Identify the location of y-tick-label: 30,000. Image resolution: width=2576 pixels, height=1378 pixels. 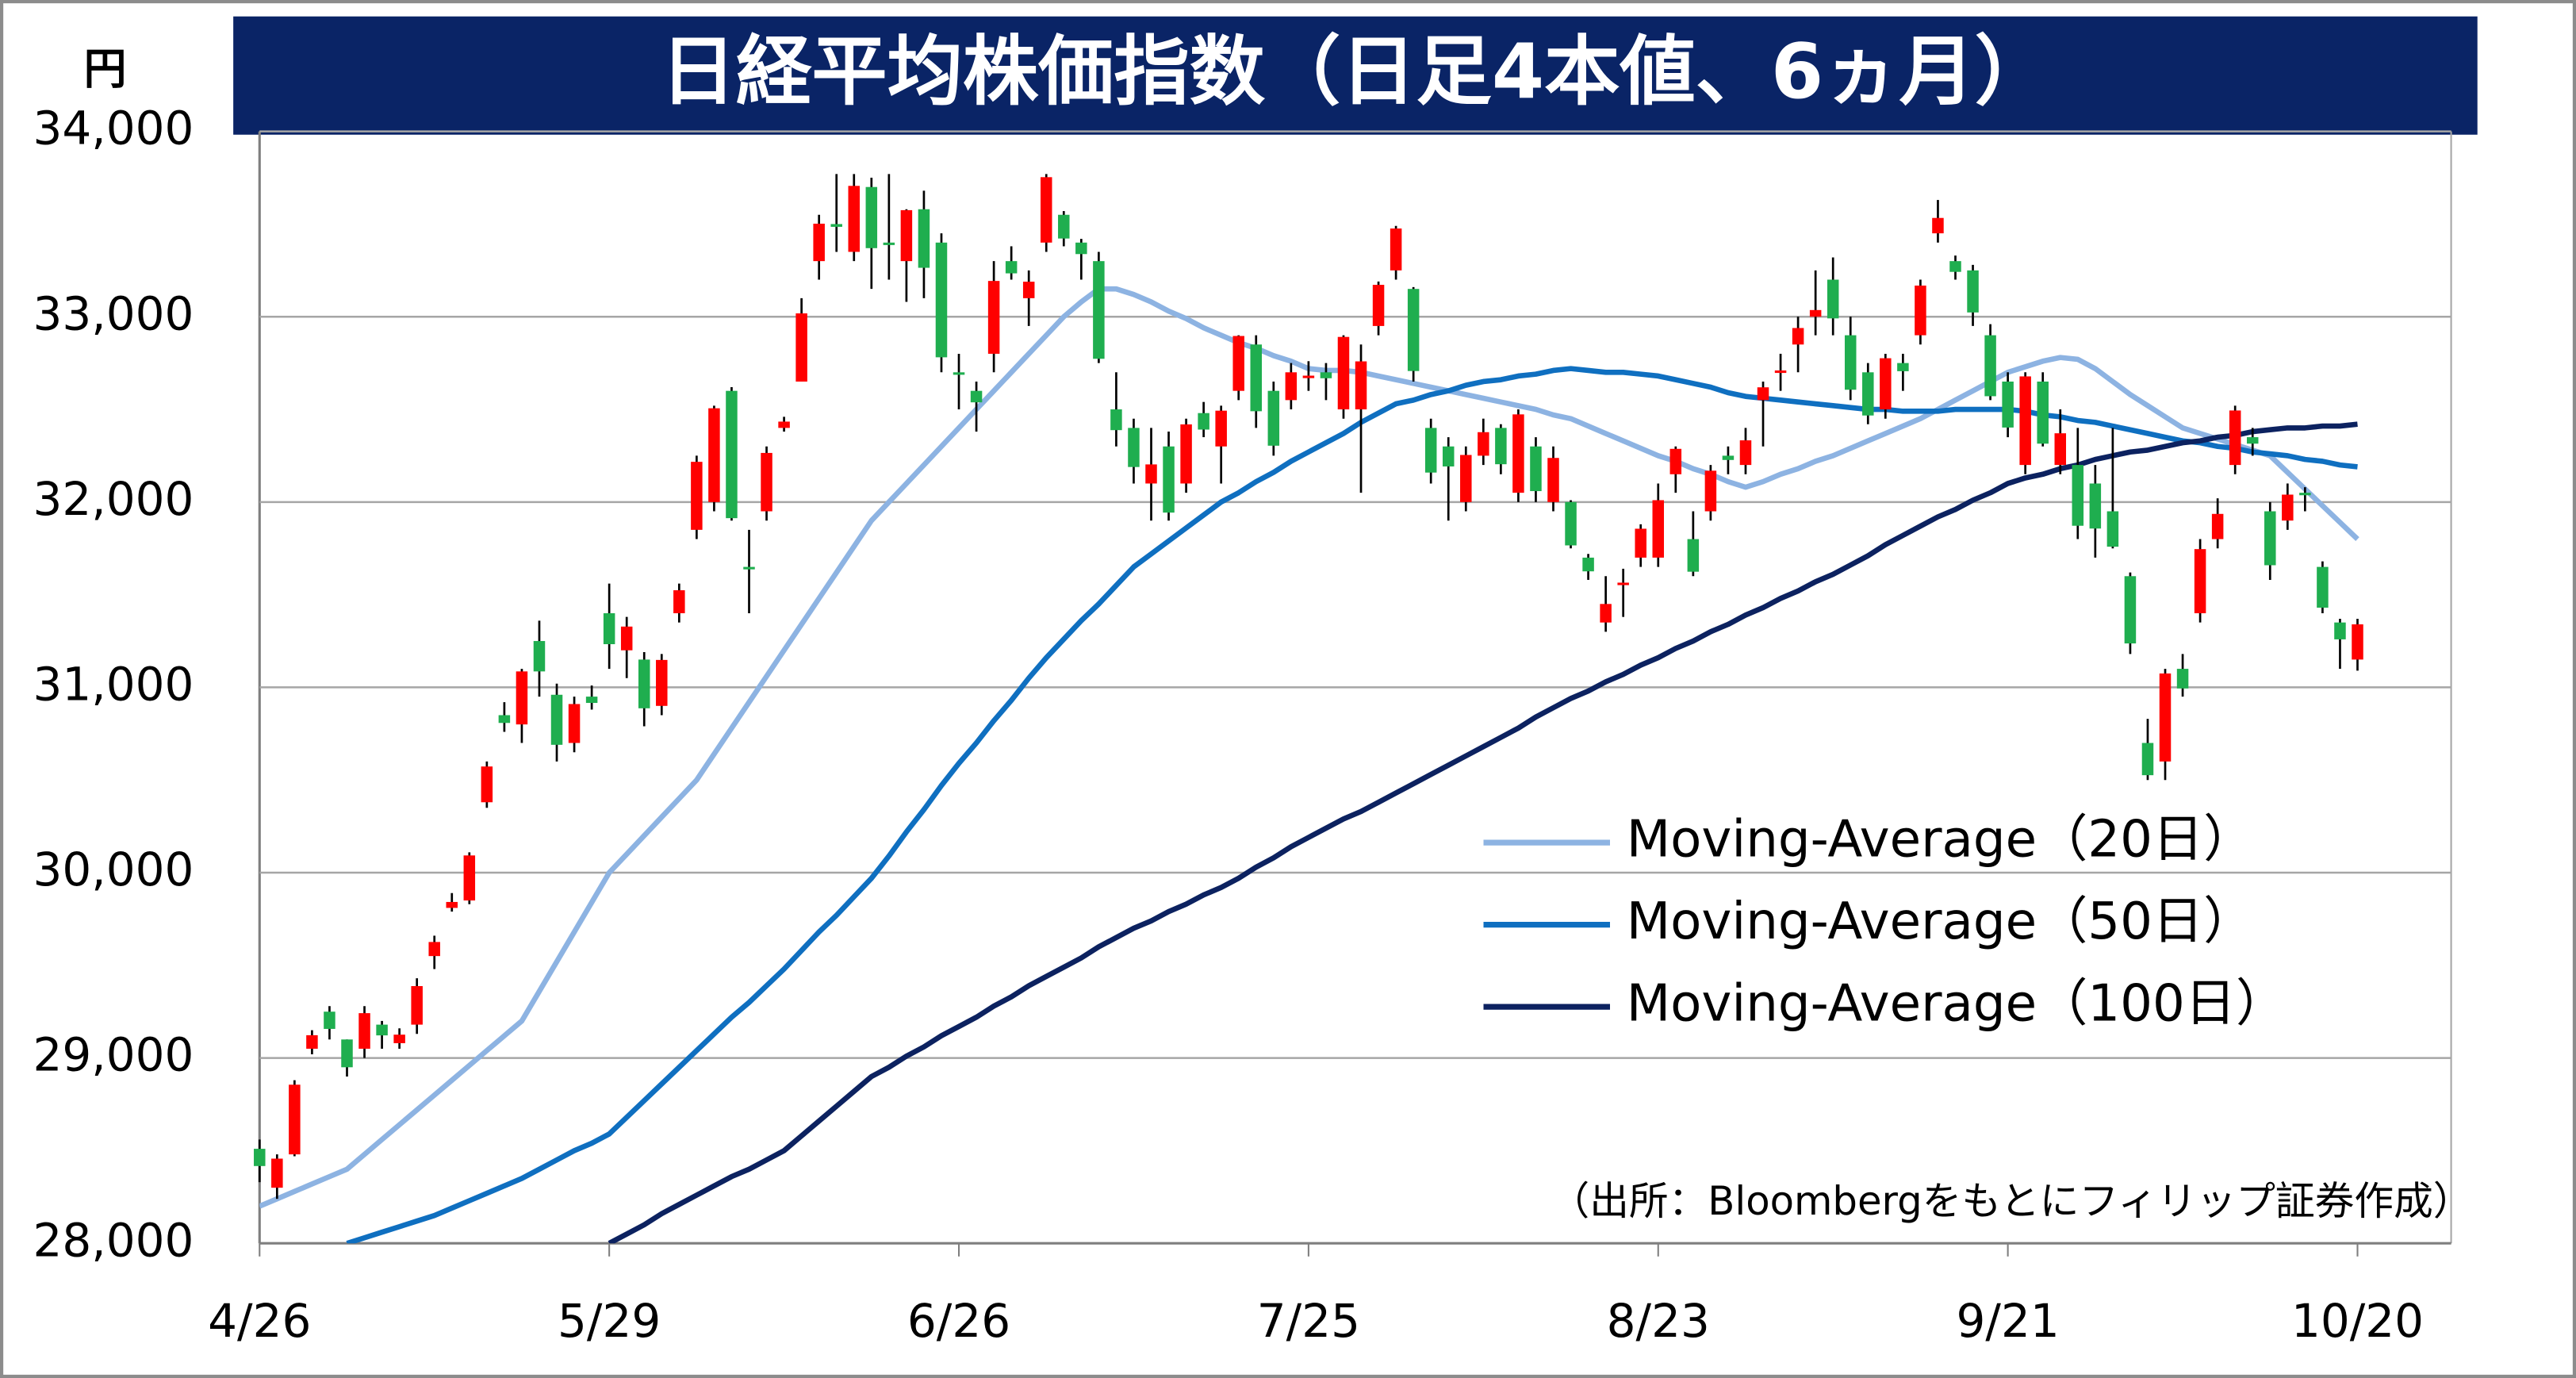
(113, 869).